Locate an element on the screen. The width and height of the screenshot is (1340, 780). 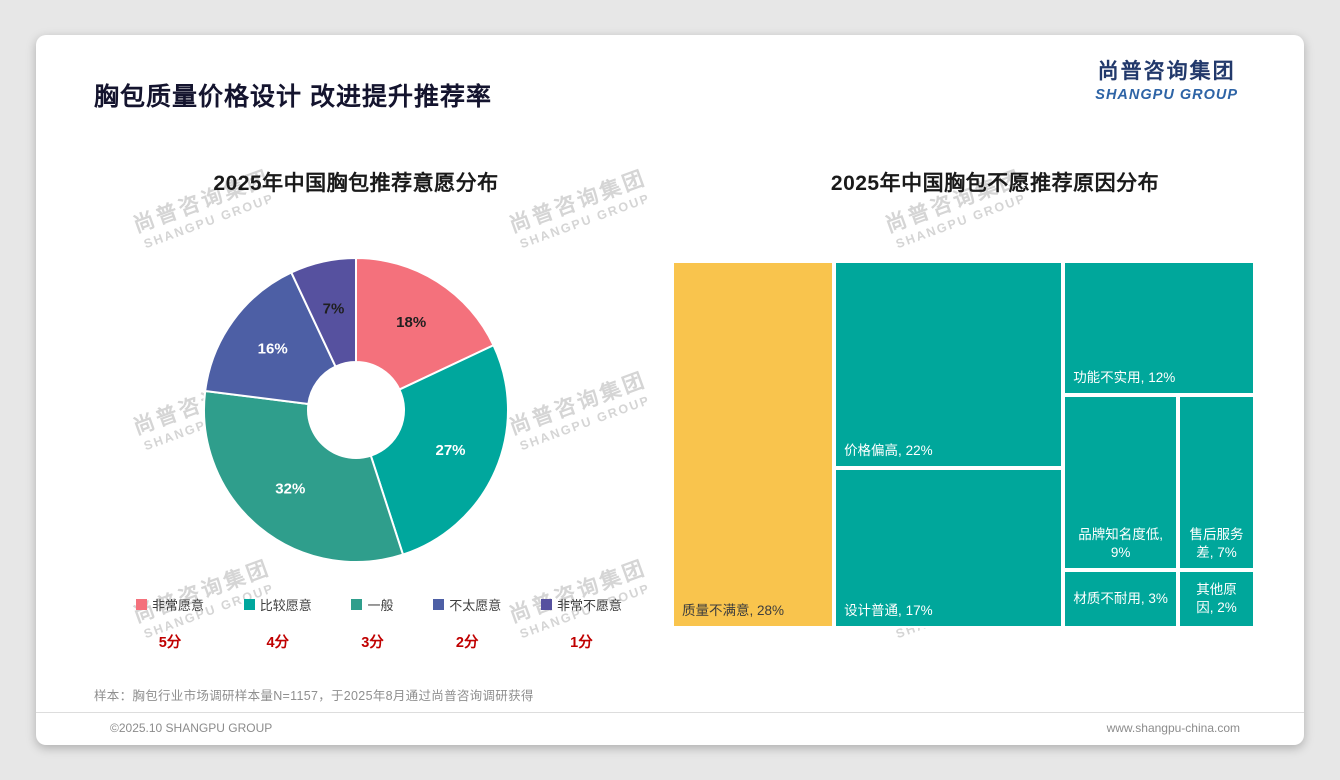
treemap-cell-label: 质量不满意, 28% is located at coordinates (733, 610).